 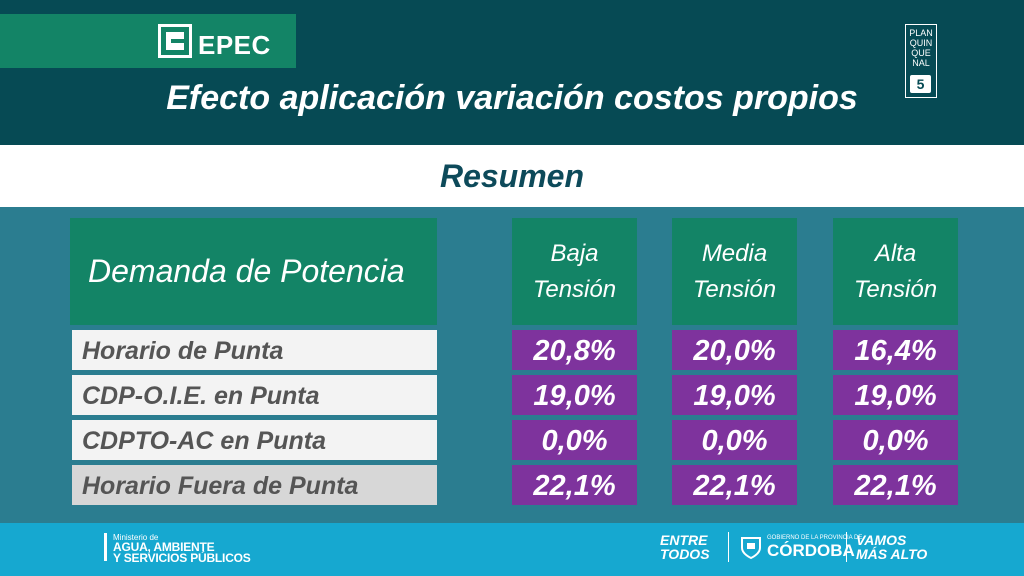 What do you see at coordinates (921, 33) in the screenshot?
I see `badge-line: PLAN` at bounding box center [921, 33].